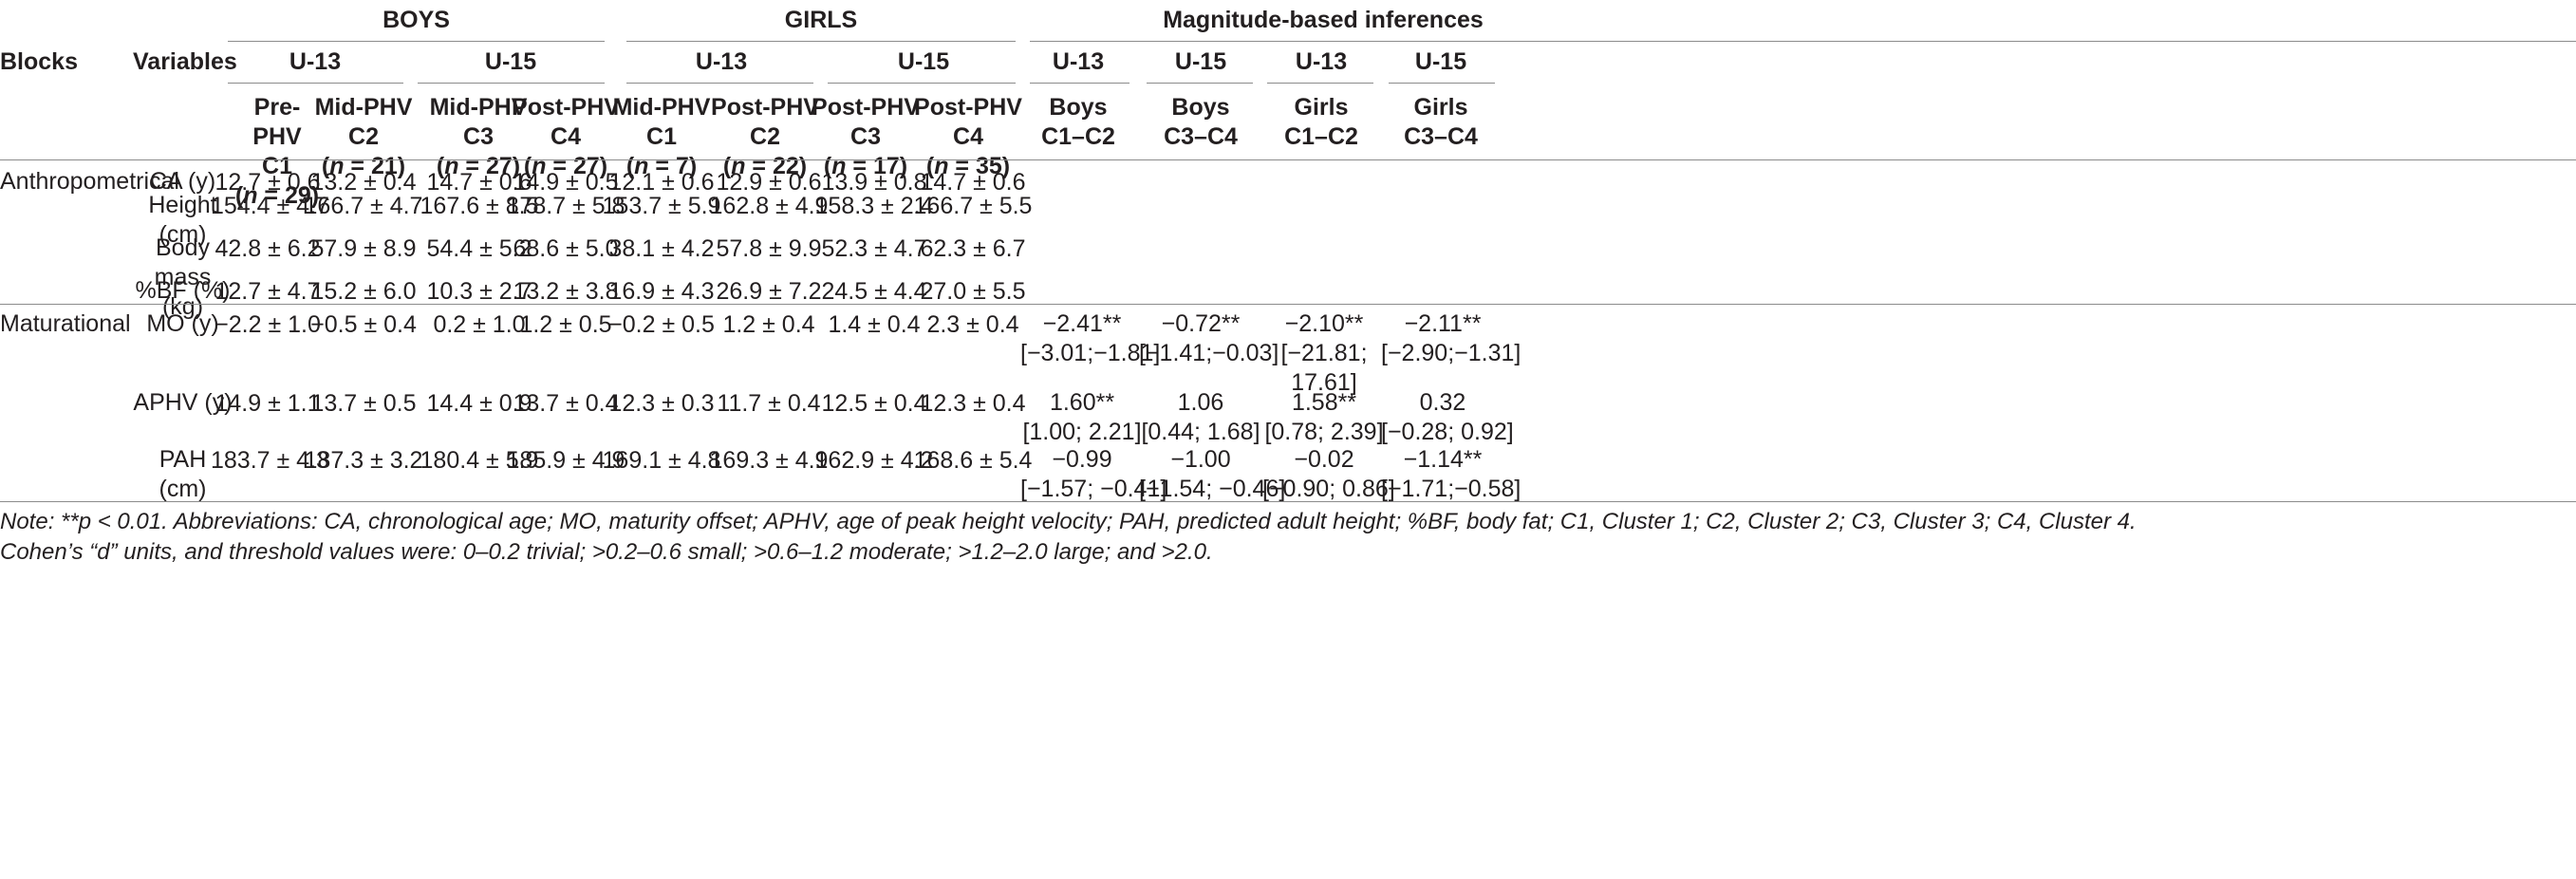 The width and height of the screenshot is (2576, 879). Describe the element at coordinates (277, 122) in the screenshot. I see `cluster-phase: Pre-PHV` at that location.